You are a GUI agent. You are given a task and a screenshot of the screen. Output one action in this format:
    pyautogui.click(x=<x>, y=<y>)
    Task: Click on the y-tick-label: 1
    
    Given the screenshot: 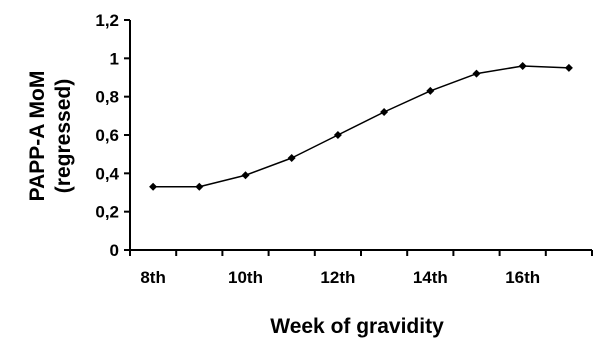 What is the action you would take?
    pyautogui.click(x=114, y=58)
    